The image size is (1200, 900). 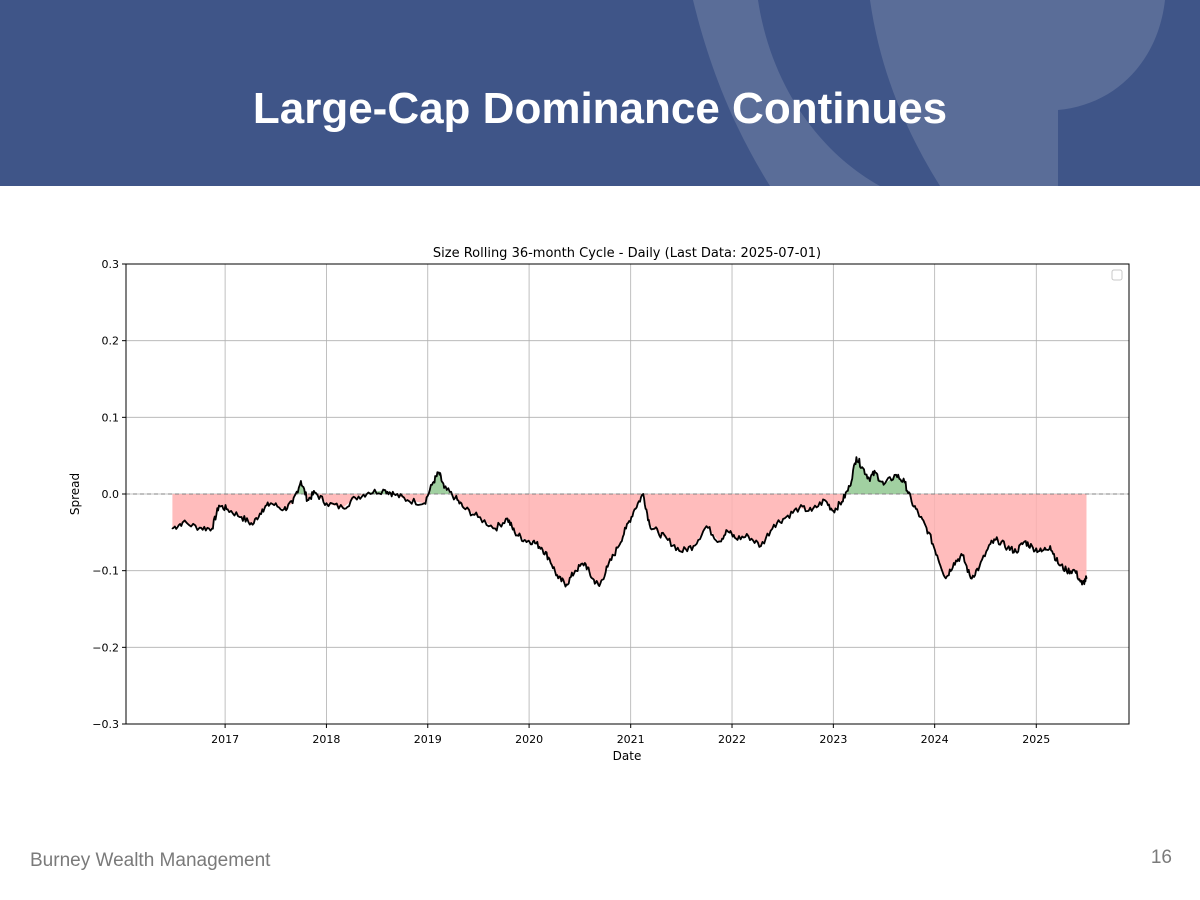 I want to click on decorative-logo-arc, so click(x=929, y=93).